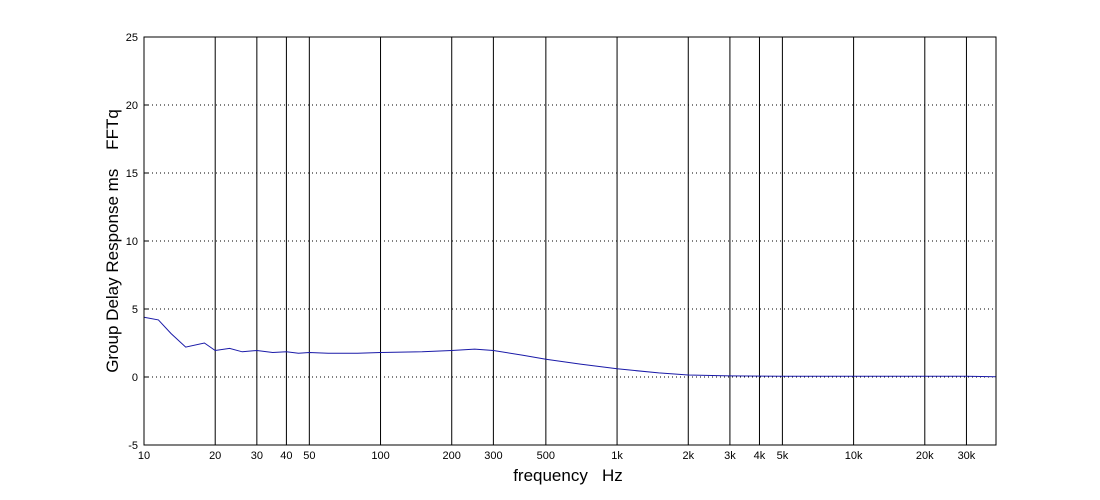  I want to click on x-tick-label: 500, so click(546, 456).